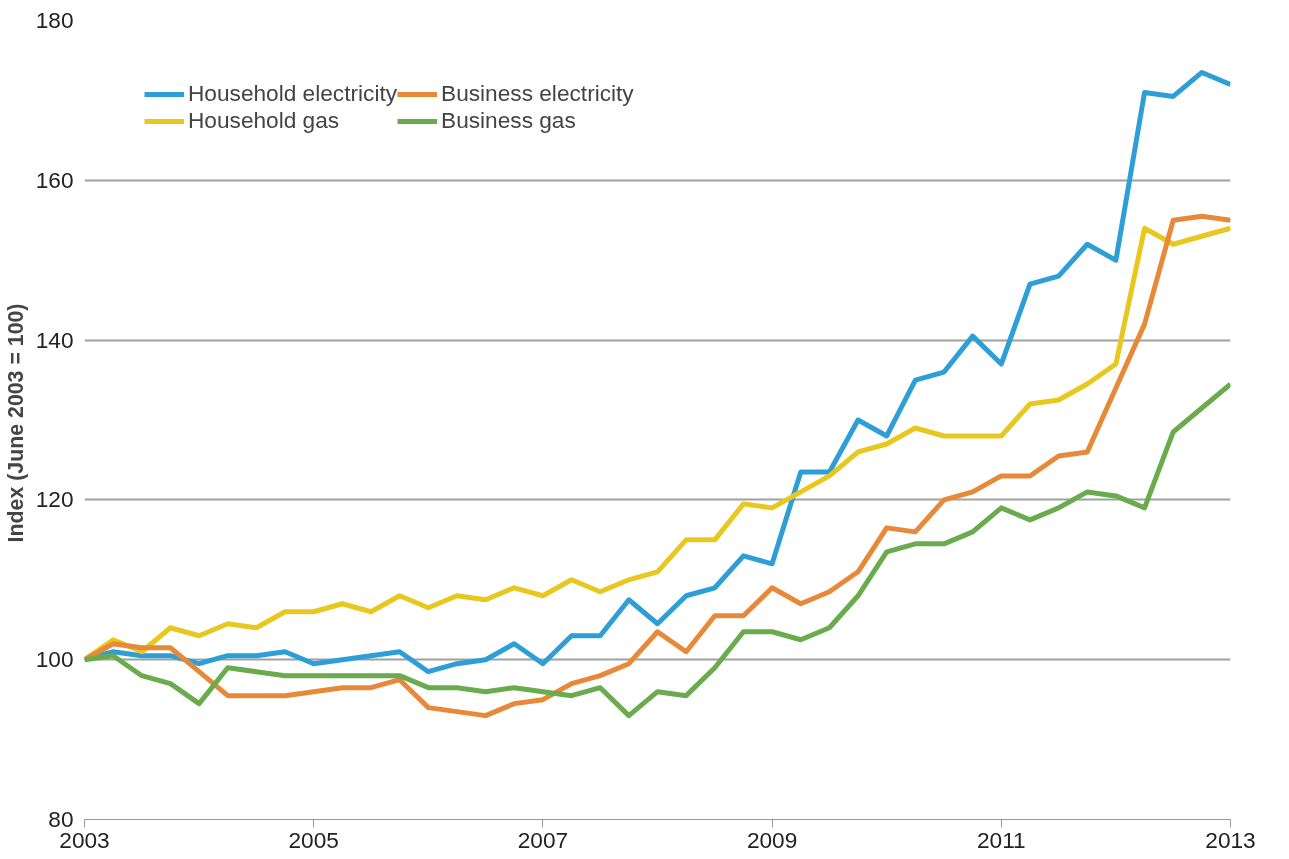 This screenshot has width=1289, height=859. Describe the element at coordinates (543, 839) in the screenshot. I see `x-tick-label: 2007` at that location.